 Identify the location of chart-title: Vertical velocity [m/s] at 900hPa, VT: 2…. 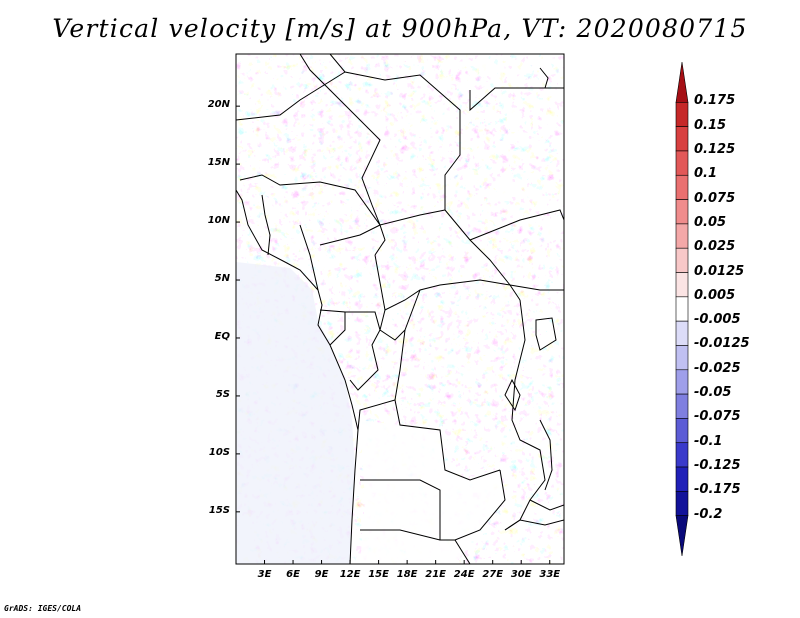
(400, 28).